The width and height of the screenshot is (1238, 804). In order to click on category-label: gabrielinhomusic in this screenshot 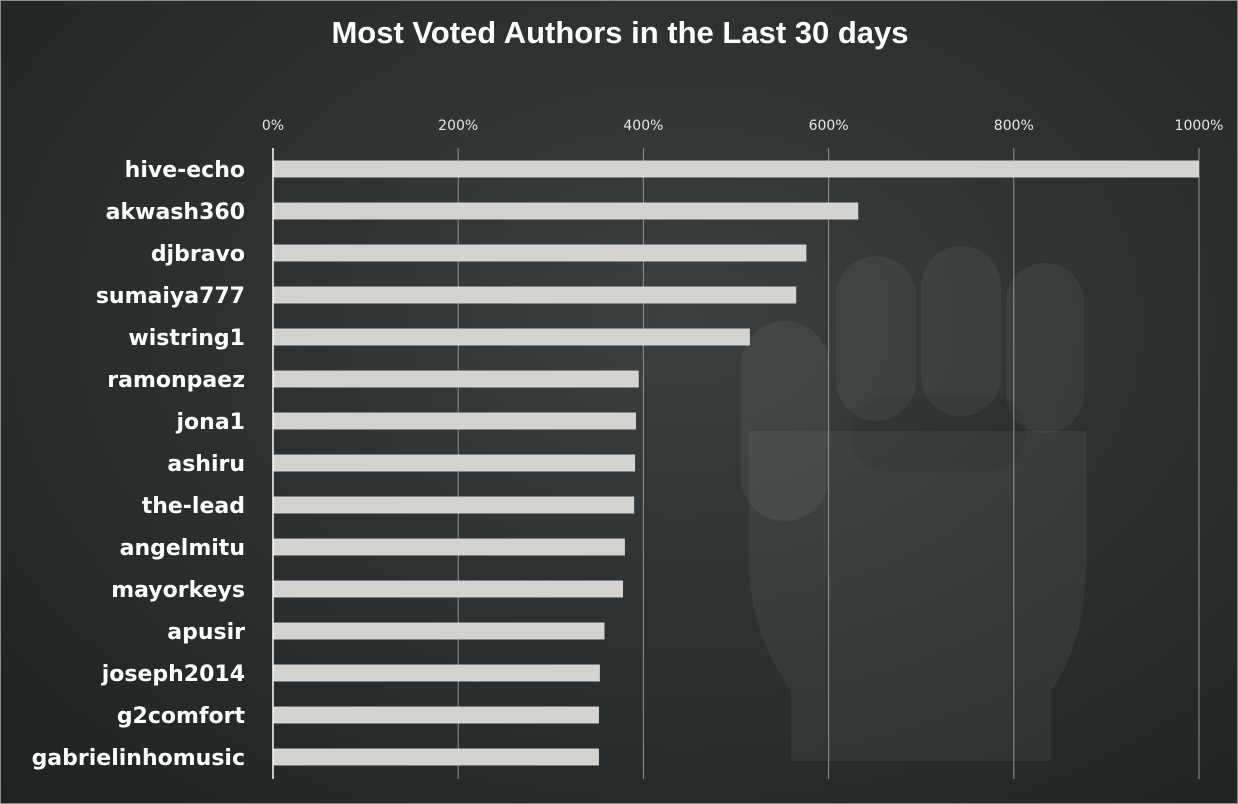, I will do `click(138, 758)`.